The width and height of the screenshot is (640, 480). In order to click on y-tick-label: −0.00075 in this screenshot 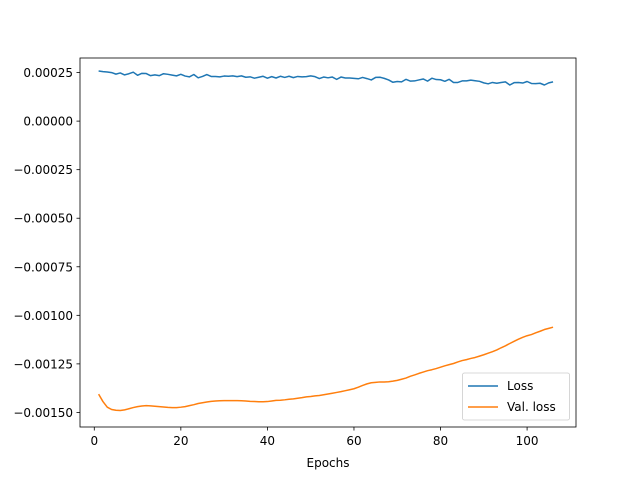, I will do `click(43, 267)`.